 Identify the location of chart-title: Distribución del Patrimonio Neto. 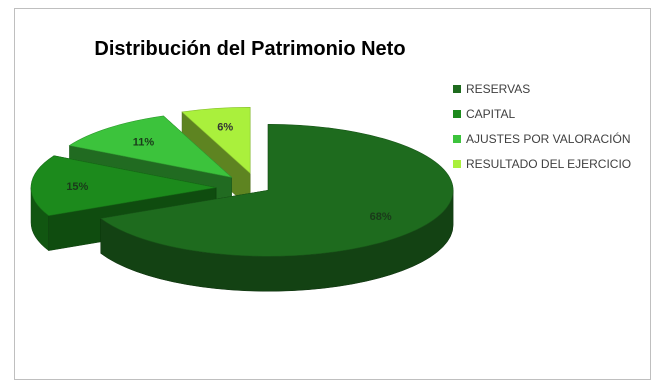
(250, 49).